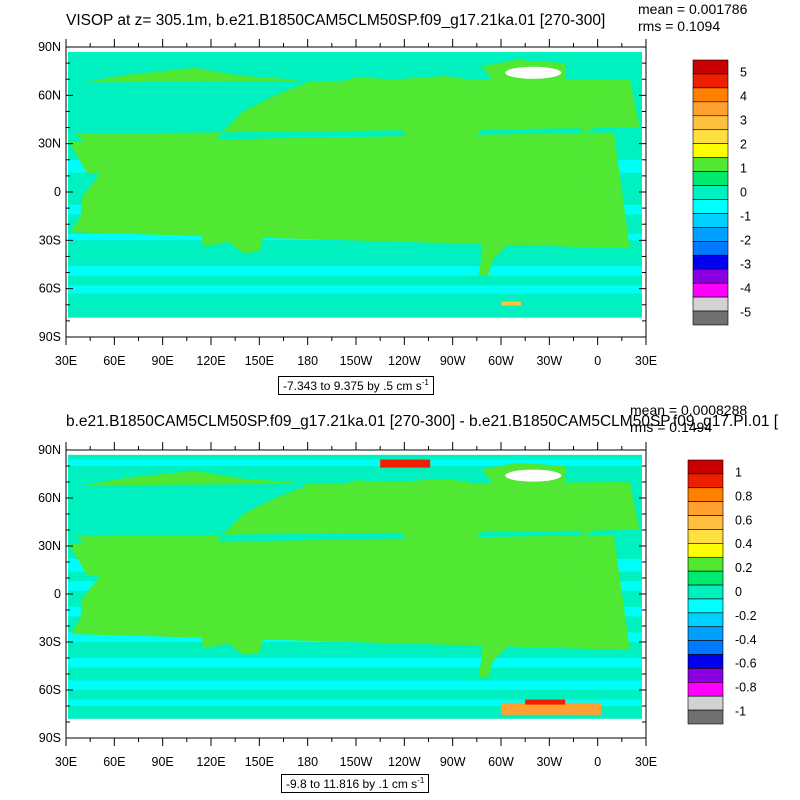 The height and width of the screenshot is (800, 800). Describe the element at coordinates (693, 9) in the screenshot. I see `mean-label: mean = 0.001786` at that location.